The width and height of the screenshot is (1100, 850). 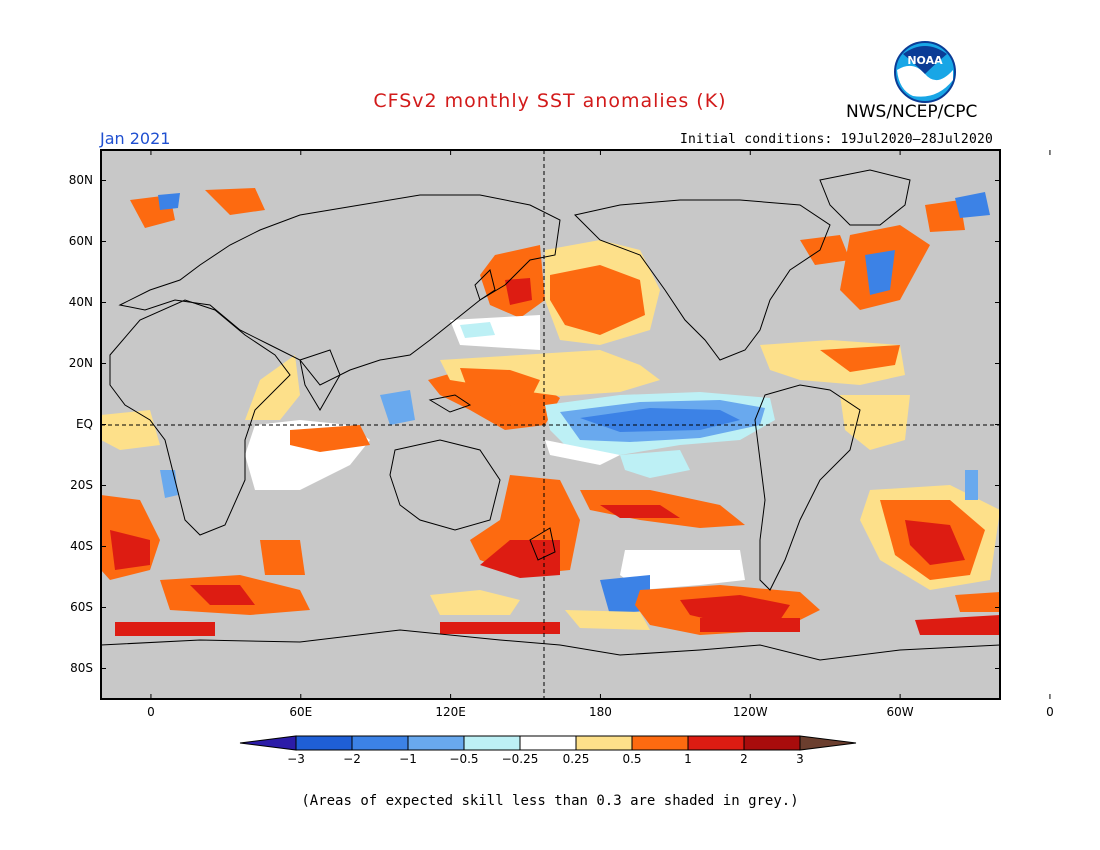 I want to click on map-title: CFSv2 monthly SST anomalies (K), so click(x=550, y=101).